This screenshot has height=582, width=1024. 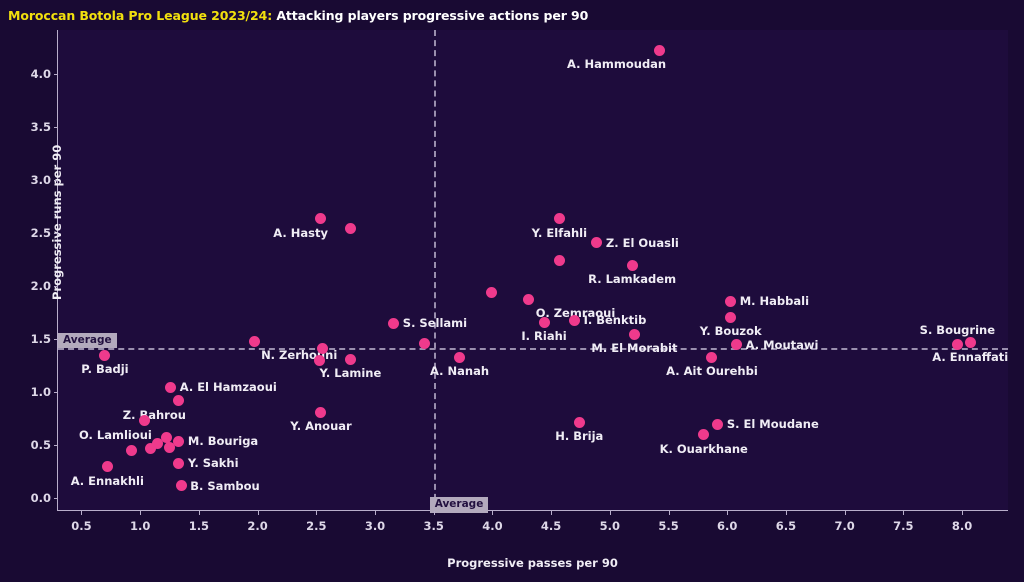 I want to click on data-point-label: A. Hammoudan, so click(x=617, y=64).